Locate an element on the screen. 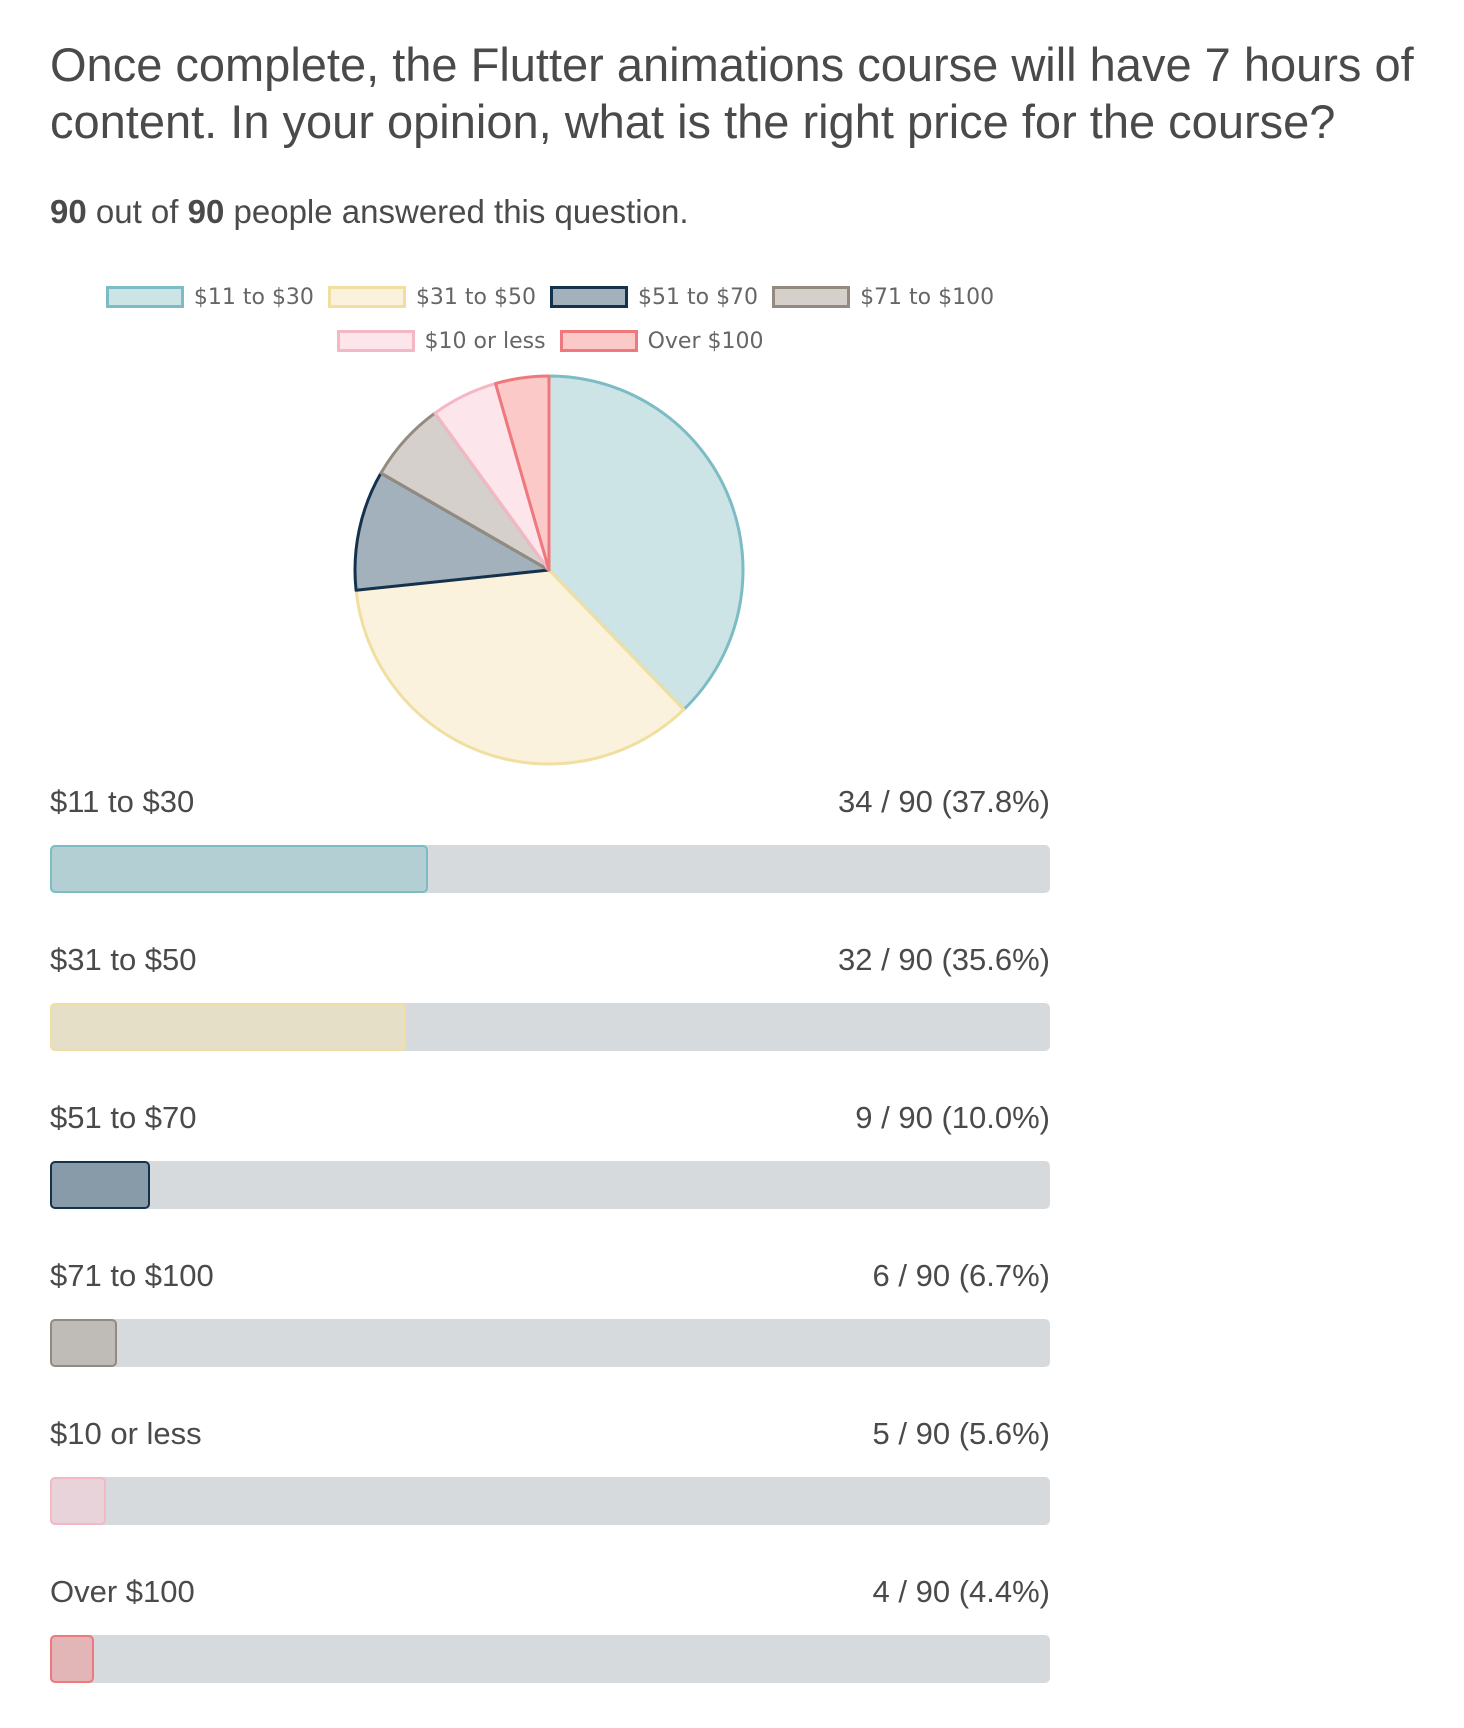  result-row: $10 or less 5 / 90 (5.6%) is located at coordinates (550, 1472).